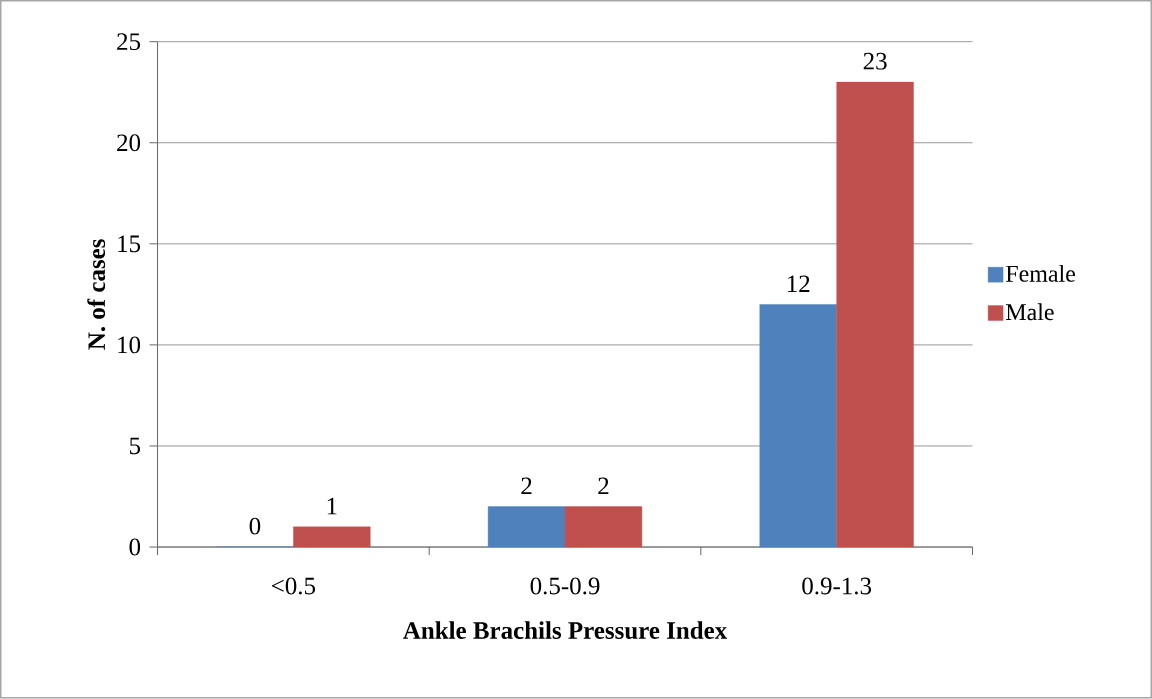  Describe the element at coordinates (798, 284) in the screenshot. I see `data-label: 12` at that location.